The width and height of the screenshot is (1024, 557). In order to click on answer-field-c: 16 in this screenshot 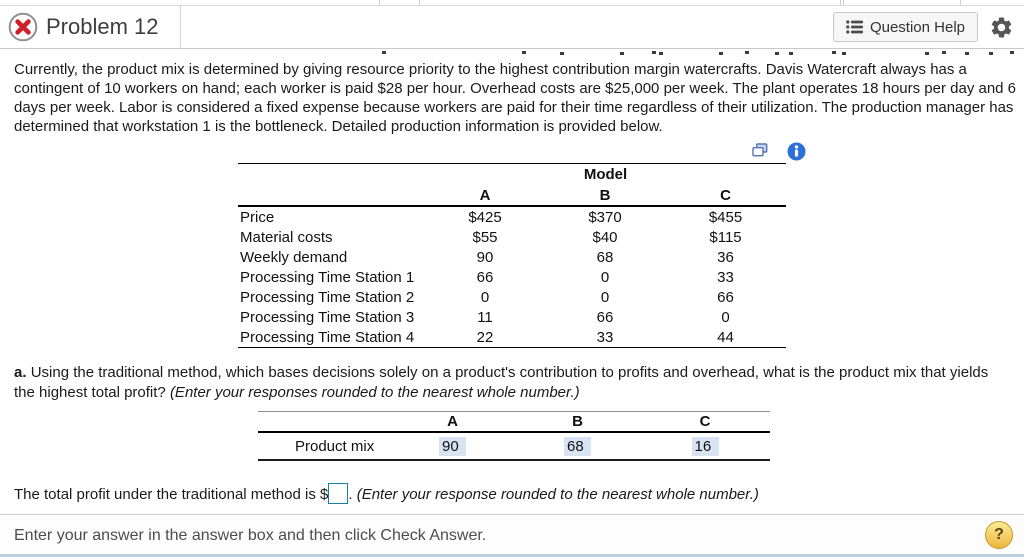, I will do `click(705, 446)`.